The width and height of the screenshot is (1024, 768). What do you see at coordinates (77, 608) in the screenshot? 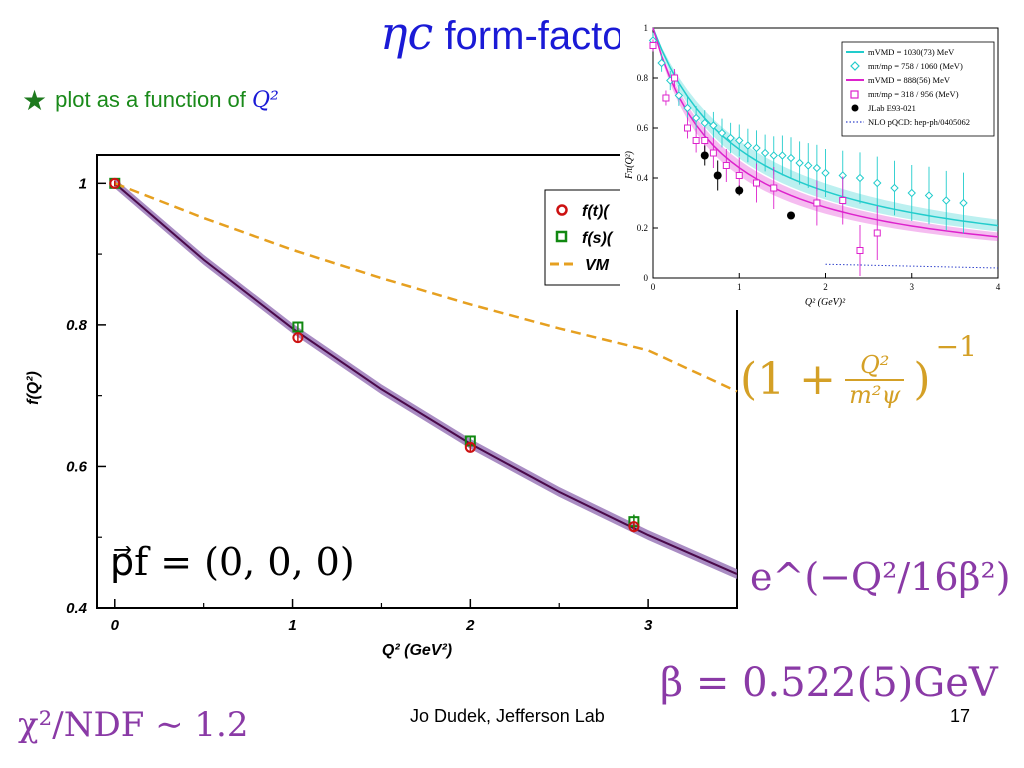
I see `main-y-tick-label: 0.4` at bounding box center [77, 608].